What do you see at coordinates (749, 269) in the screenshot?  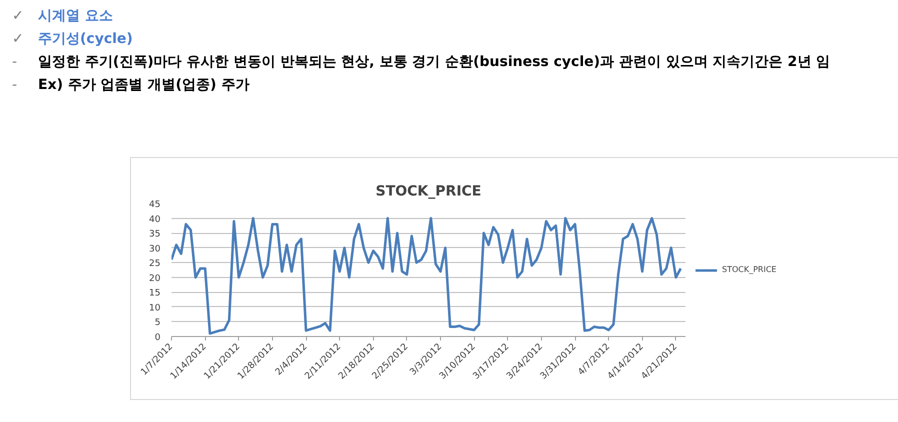 I see `legend-label: STOCK_PRICE` at bounding box center [749, 269].